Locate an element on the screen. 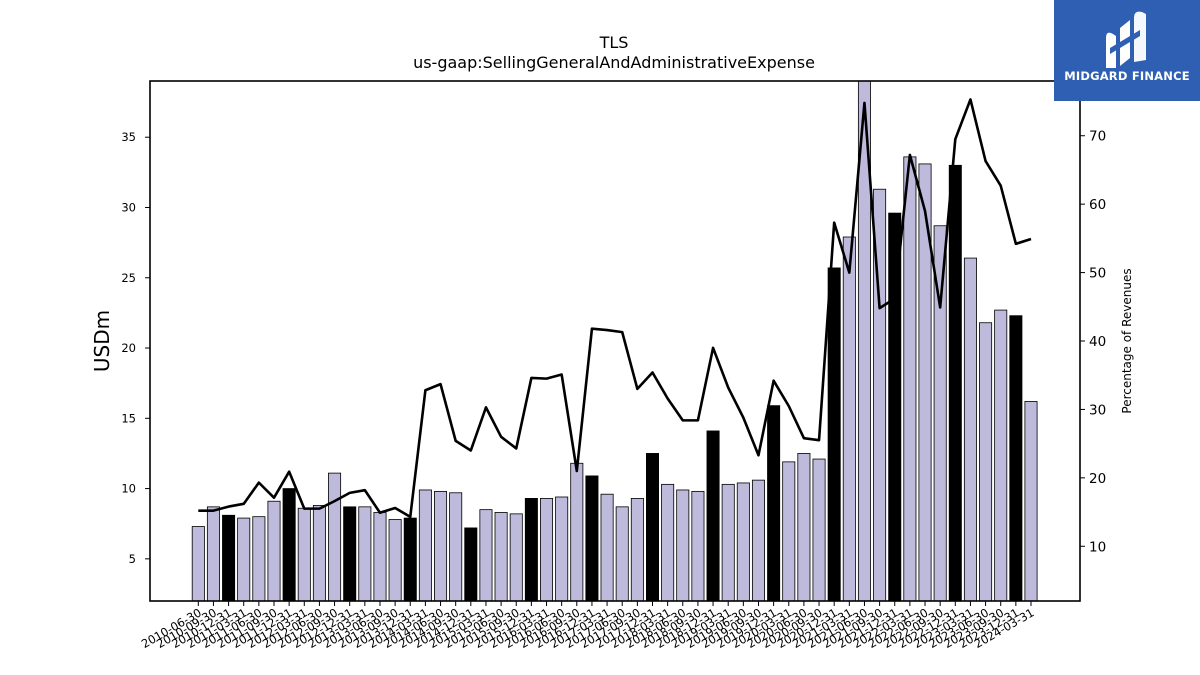 The height and width of the screenshot is (675, 1200). y2-tick-label: 50 is located at coordinates (1097, 274).